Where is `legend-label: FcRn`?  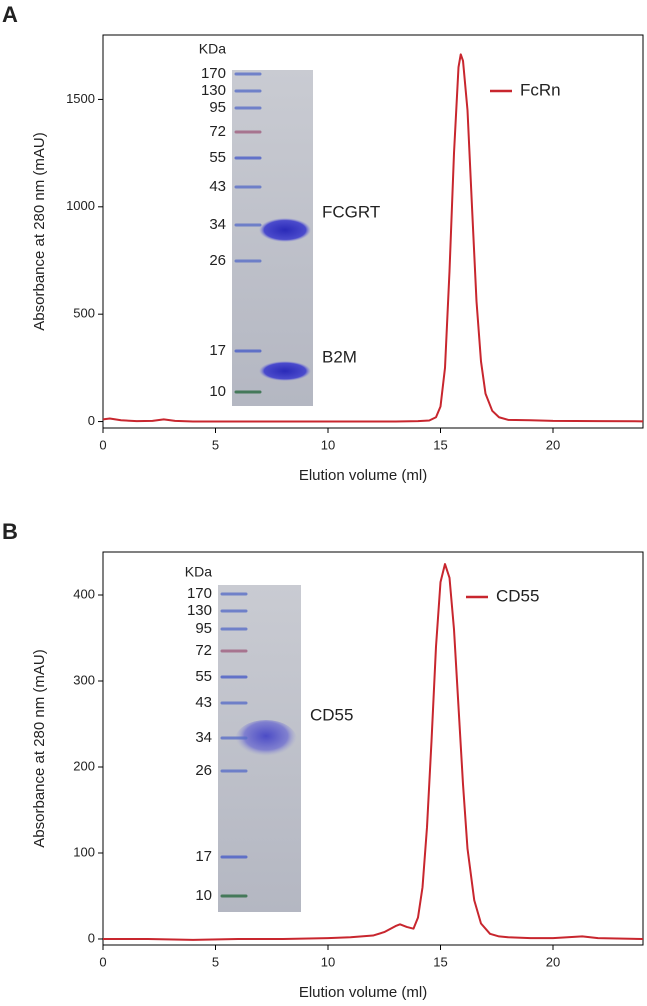
legend-label: FcRn is located at coordinates (540, 89).